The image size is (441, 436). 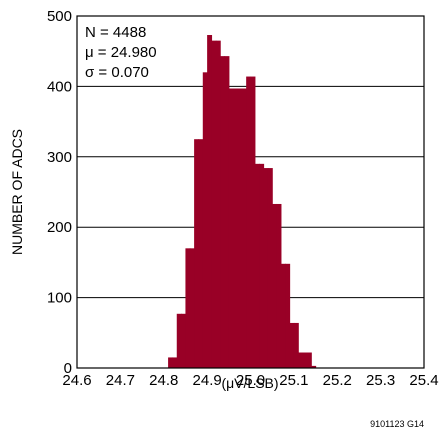 I want to click on figure-id: 9101123 G14, so click(x=397, y=424).